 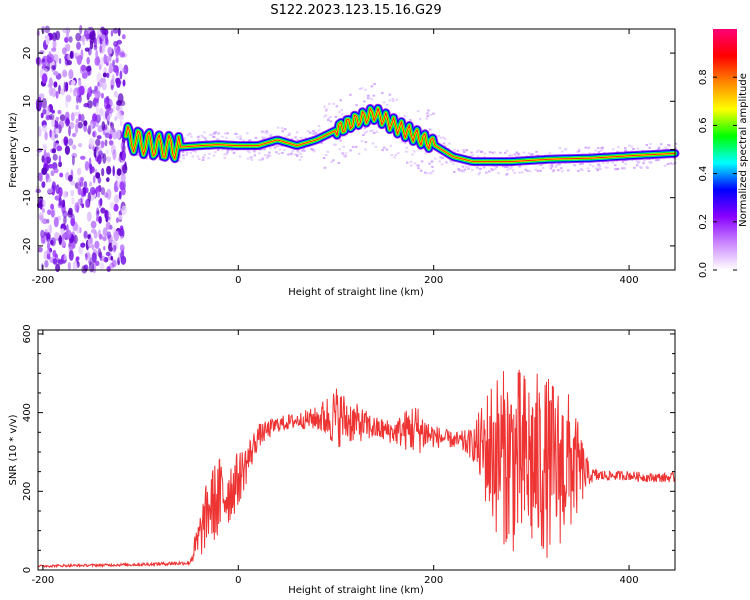 I want to click on x-tick-label: 200, so click(x=433, y=280).